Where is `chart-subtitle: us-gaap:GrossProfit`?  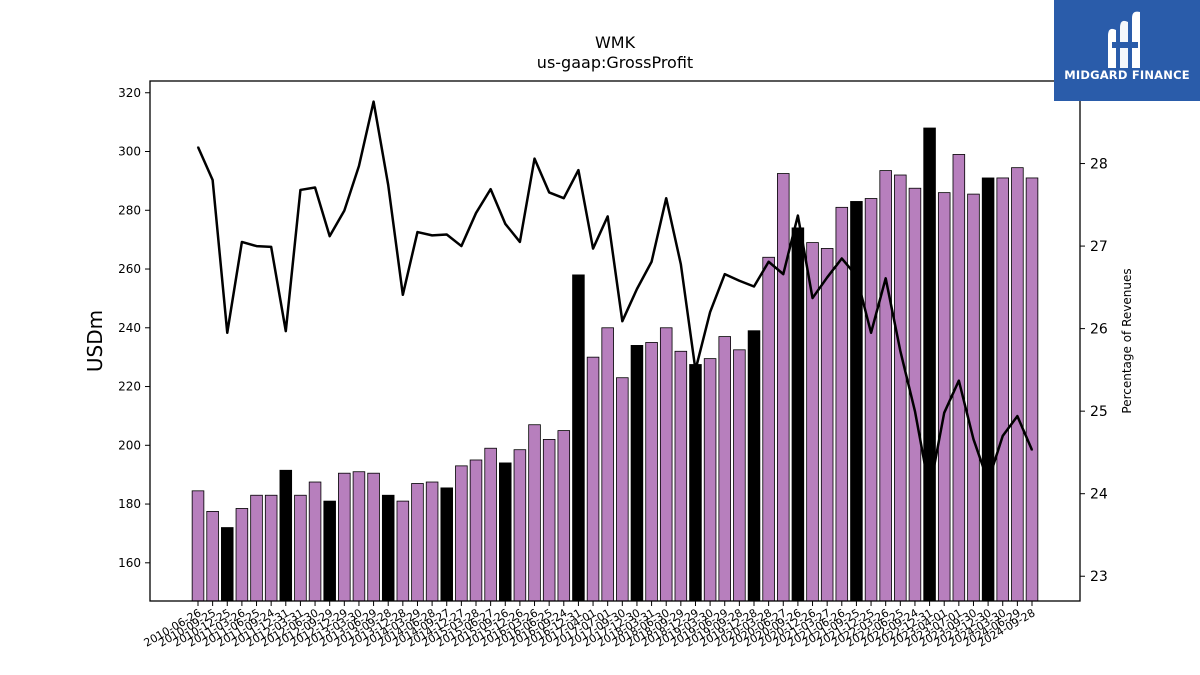
chart-subtitle: us-gaap:GrossProfit is located at coordinates (615, 62).